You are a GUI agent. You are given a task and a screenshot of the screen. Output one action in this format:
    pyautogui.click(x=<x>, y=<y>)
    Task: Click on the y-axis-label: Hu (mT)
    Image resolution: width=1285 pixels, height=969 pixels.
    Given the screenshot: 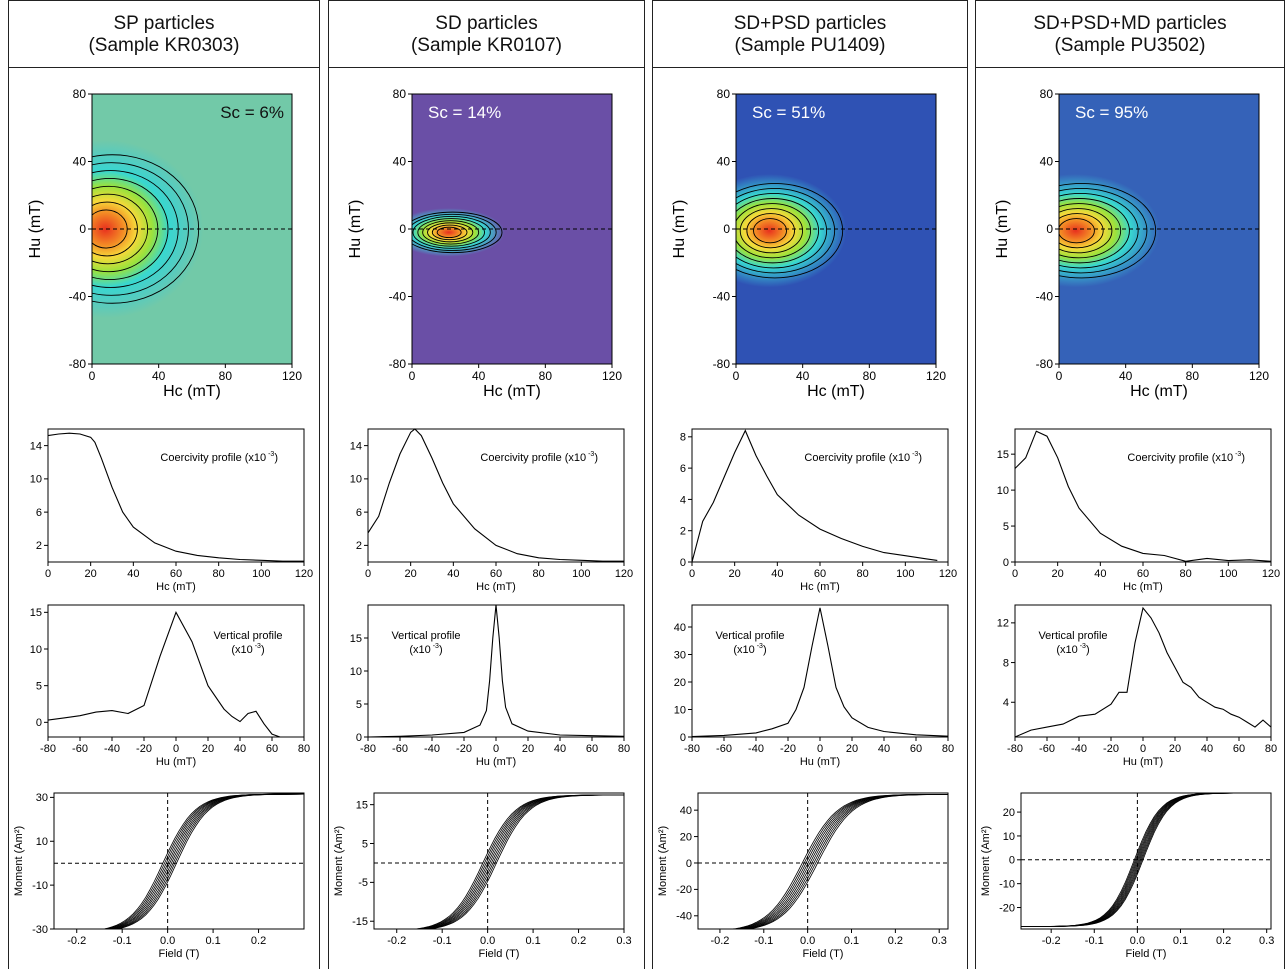 What is the action you would take?
    pyautogui.click(x=35, y=229)
    